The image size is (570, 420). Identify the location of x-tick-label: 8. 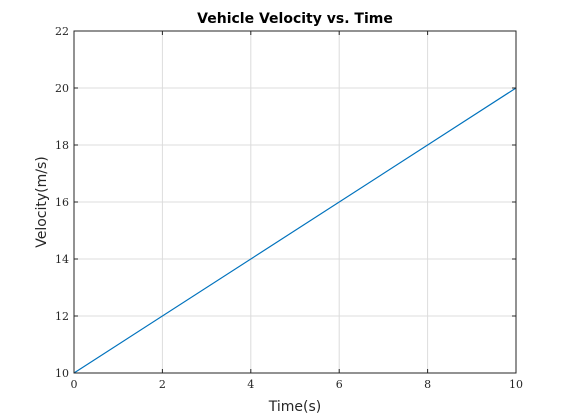
(427, 384).